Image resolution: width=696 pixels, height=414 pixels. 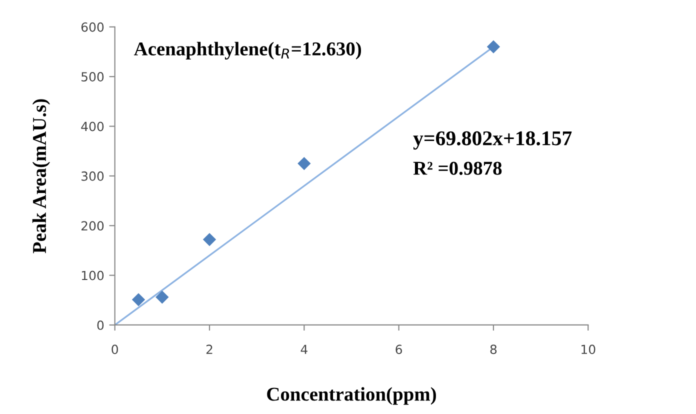 I want to click on y-tick-label: 600, so click(x=92, y=27).